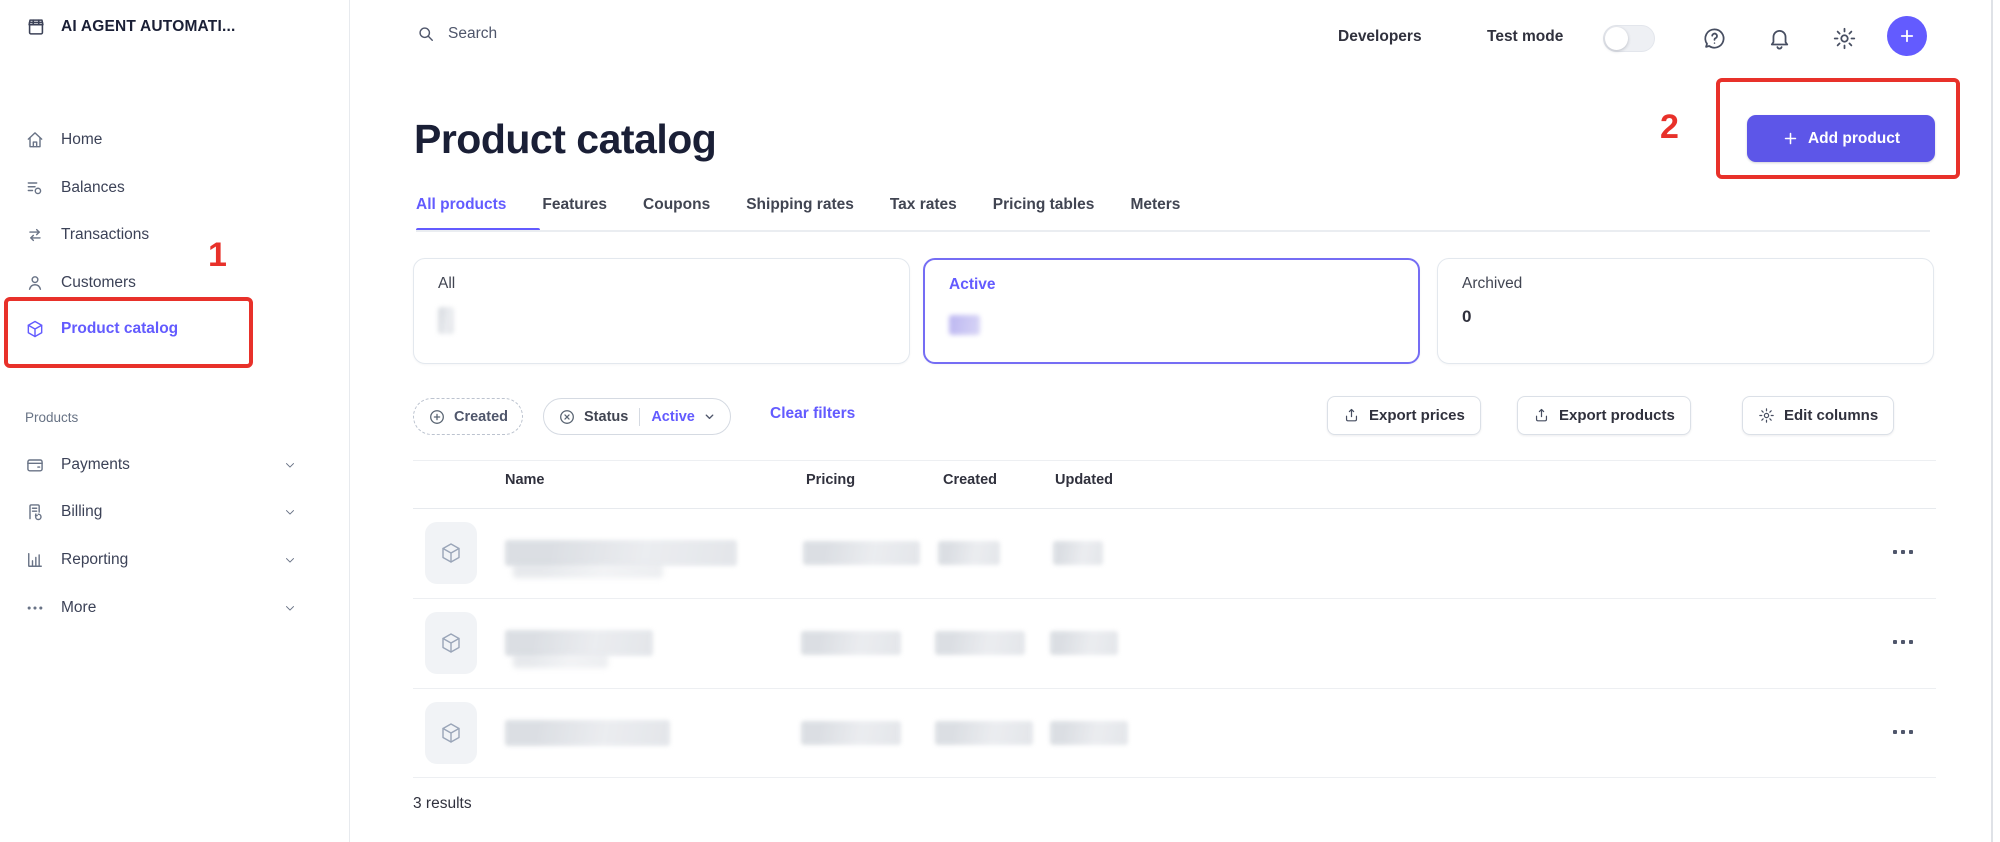 This screenshot has width=2000, height=842. Describe the element at coordinates (175, 608) in the screenshot. I see `sidebar-item-more: More` at that location.